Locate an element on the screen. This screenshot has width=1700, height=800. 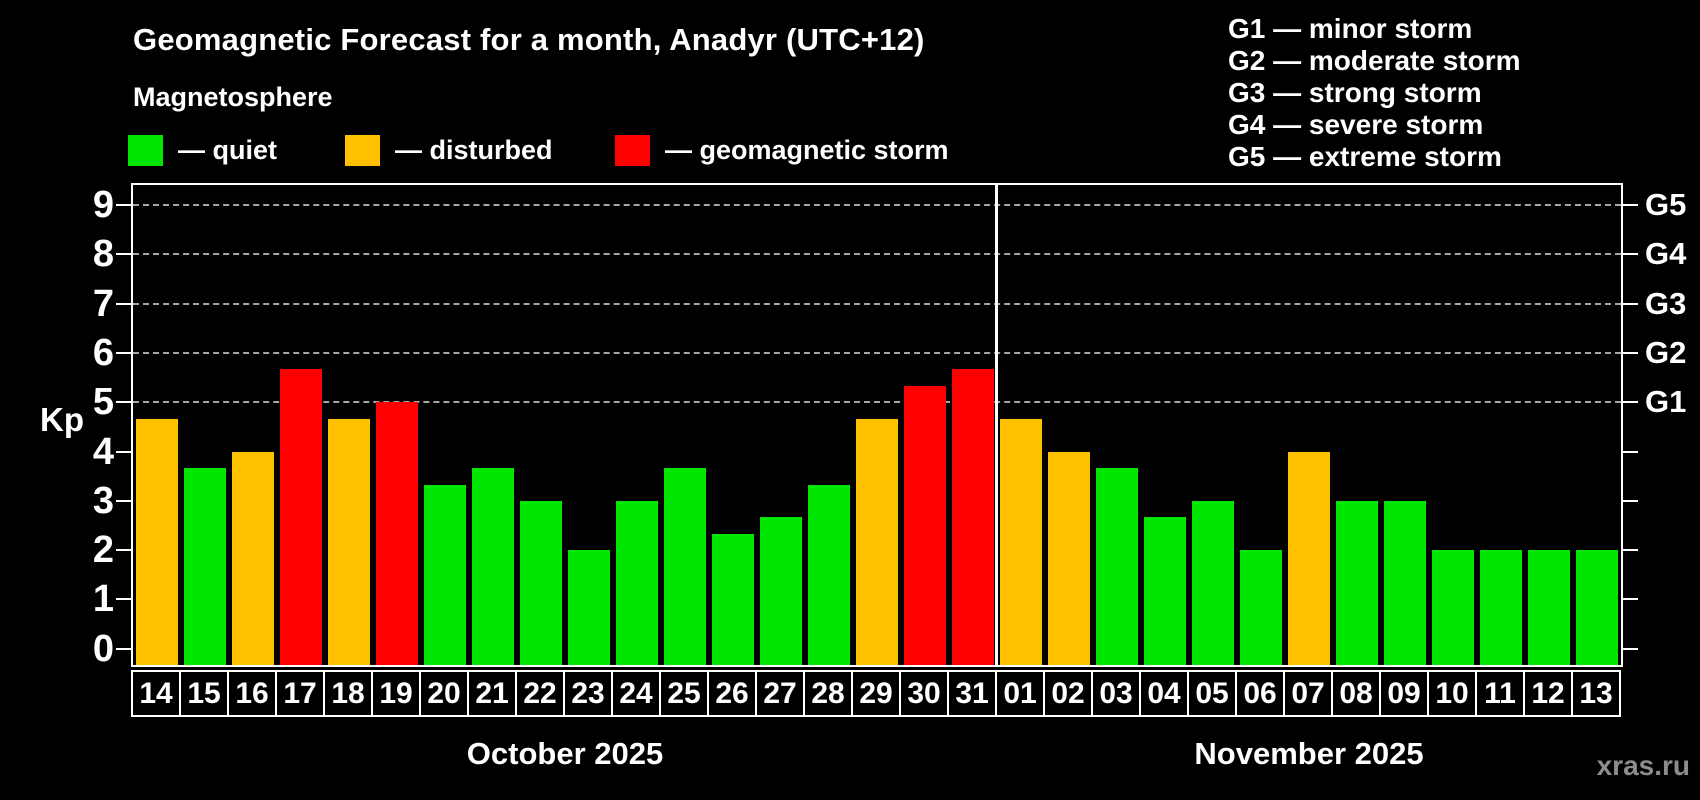
month-label-0: October 2025 is located at coordinates (565, 753).